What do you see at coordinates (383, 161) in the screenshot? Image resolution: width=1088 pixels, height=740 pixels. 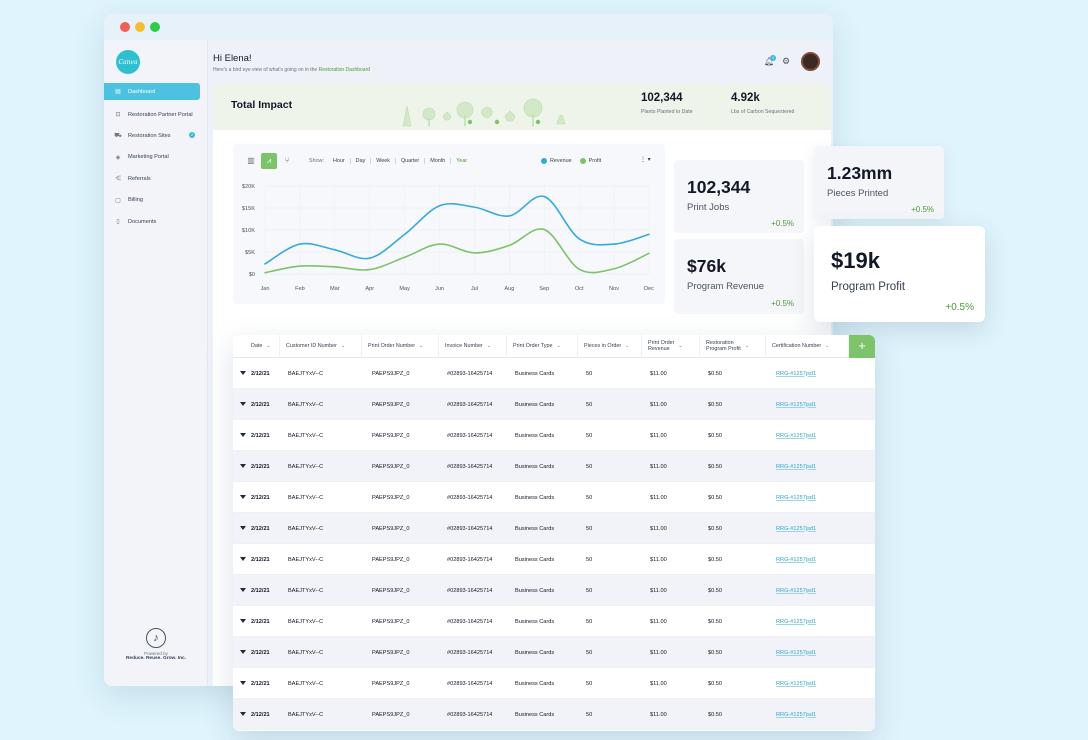 I see `period-week: Week` at bounding box center [383, 161].